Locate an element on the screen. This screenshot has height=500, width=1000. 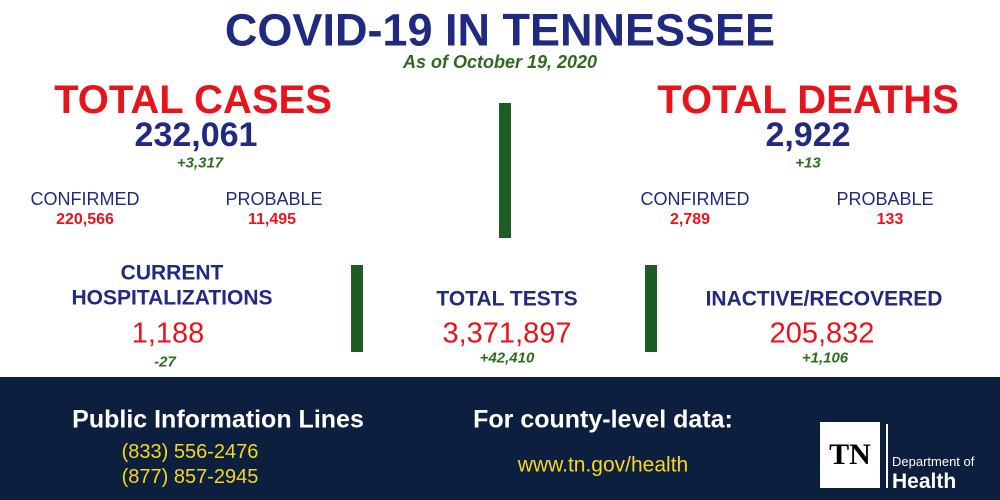
tests-change: +42,410 is located at coordinates (507, 358).